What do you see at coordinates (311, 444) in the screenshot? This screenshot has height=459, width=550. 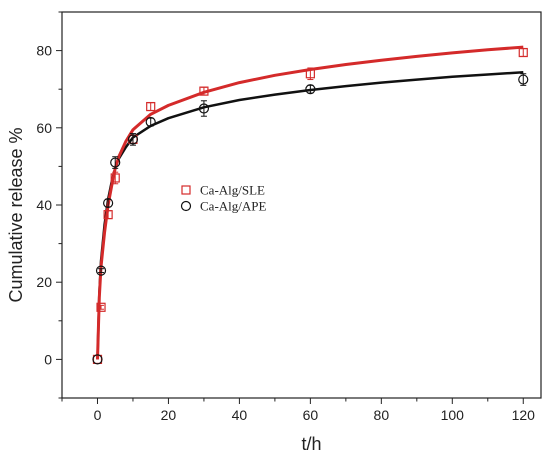 I see `x-axis-label: t/h` at bounding box center [311, 444].